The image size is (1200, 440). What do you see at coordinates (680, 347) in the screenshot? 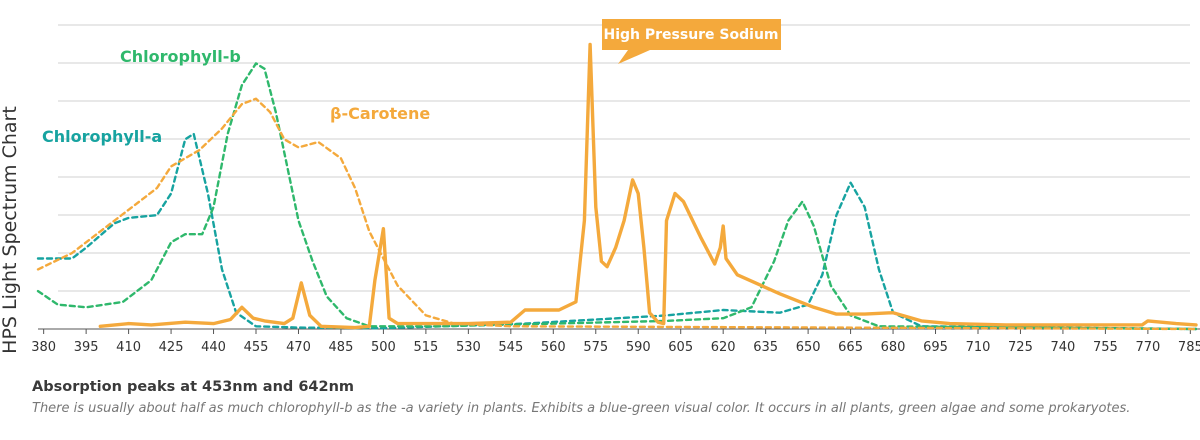
I see `x-tick-label: 605` at bounding box center [680, 347].